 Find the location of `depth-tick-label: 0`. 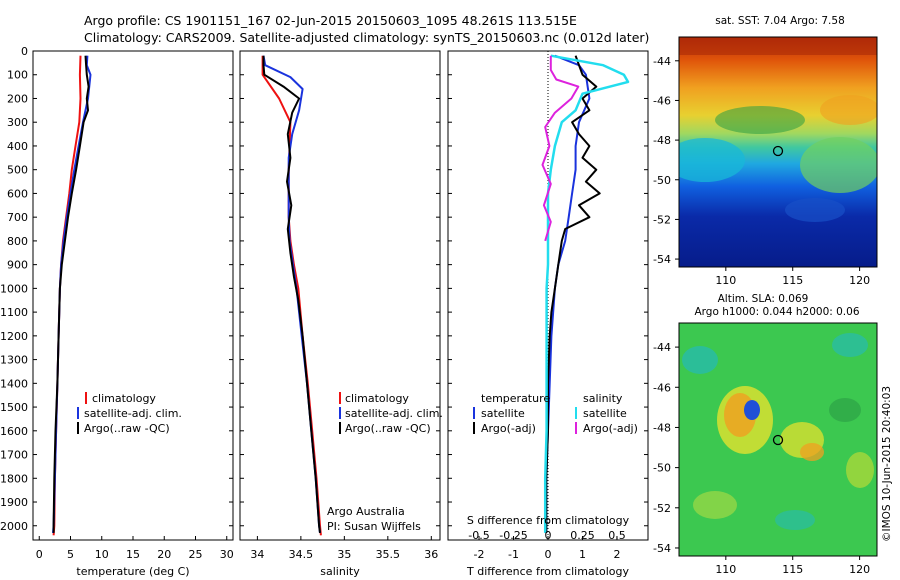

depth-tick-label: 0 is located at coordinates (24, 51).